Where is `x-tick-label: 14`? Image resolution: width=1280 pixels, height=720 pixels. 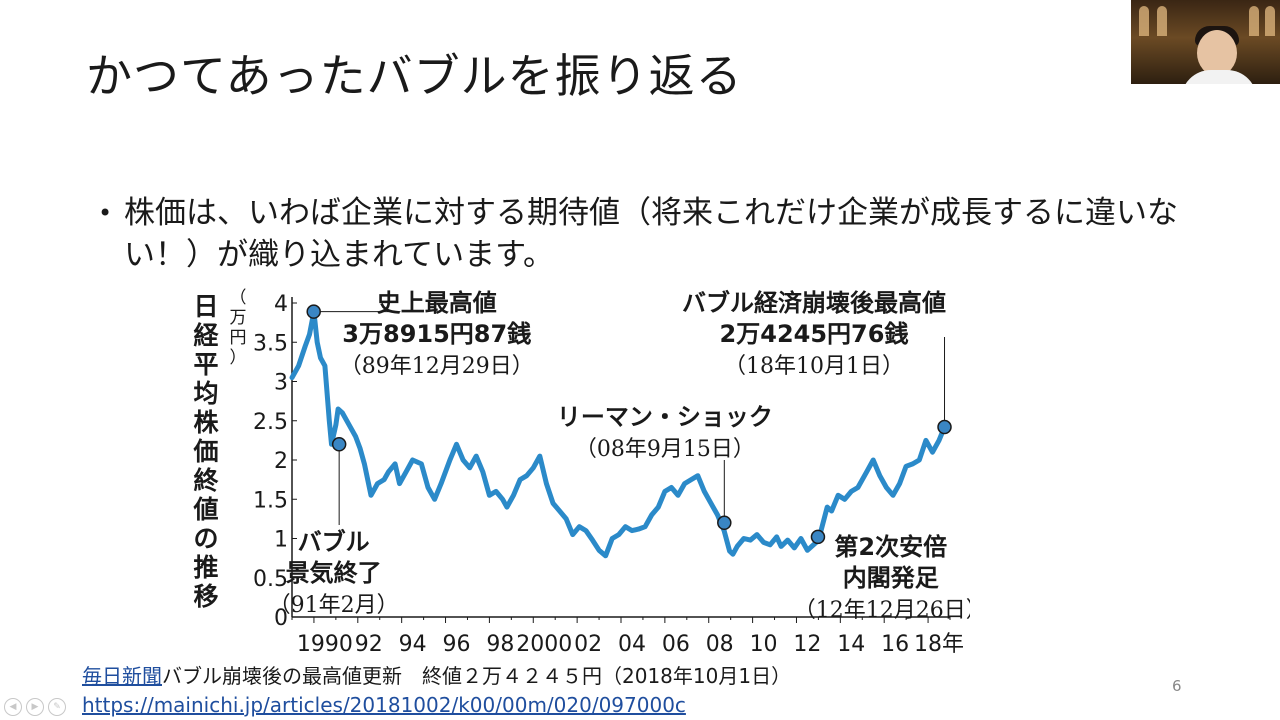
x-tick-label: 14 is located at coordinates (851, 644).